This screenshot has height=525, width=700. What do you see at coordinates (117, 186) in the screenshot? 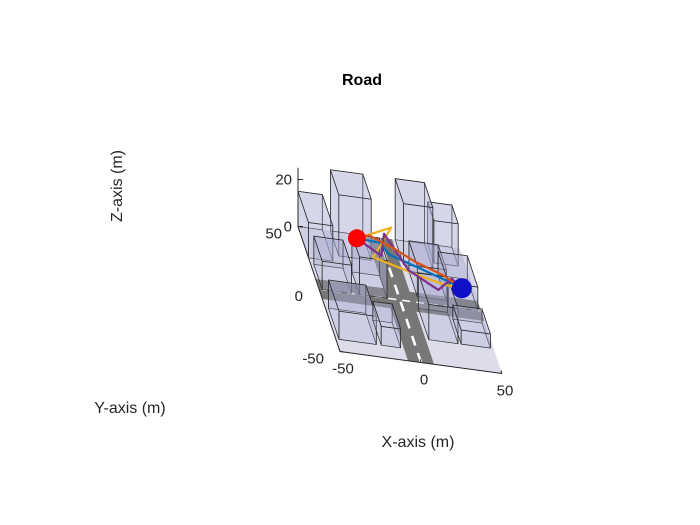
I see `z-axis-label: Z-axis (m)` at bounding box center [117, 186].